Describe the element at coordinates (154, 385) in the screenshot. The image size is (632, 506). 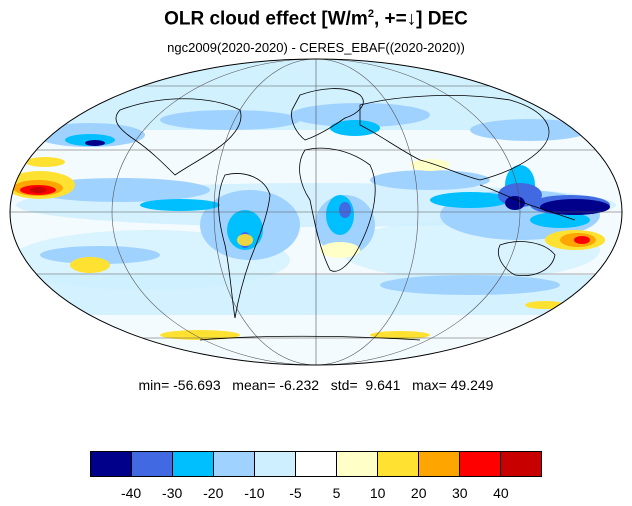
I see `min-label: min=` at that location.